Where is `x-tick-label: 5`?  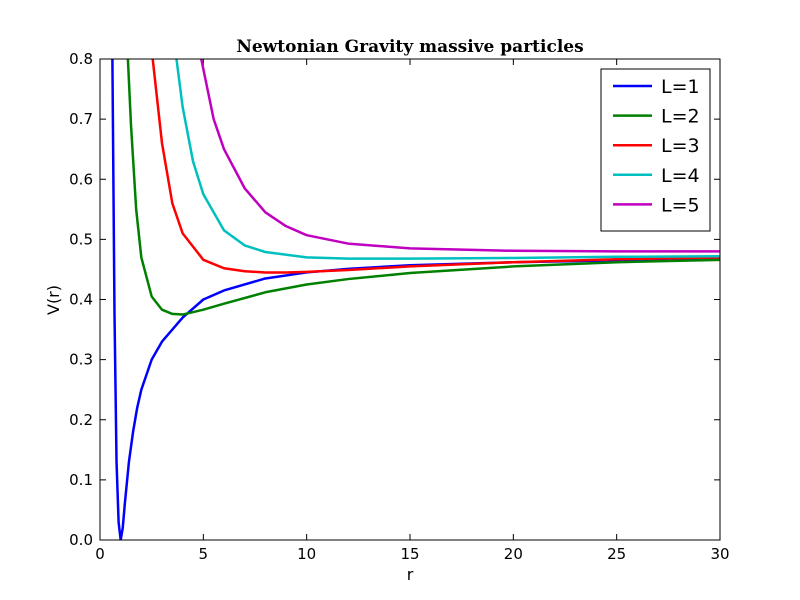 x-tick-label: 5 is located at coordinates (204, 554).